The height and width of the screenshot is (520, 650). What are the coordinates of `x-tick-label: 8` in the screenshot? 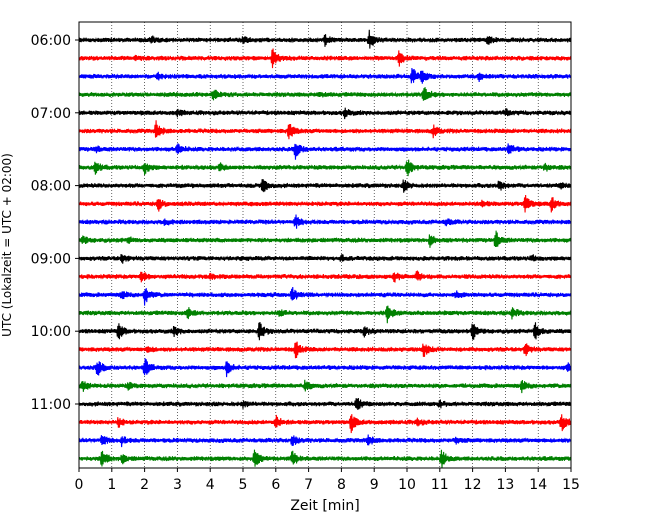 It's located at (341, 485).